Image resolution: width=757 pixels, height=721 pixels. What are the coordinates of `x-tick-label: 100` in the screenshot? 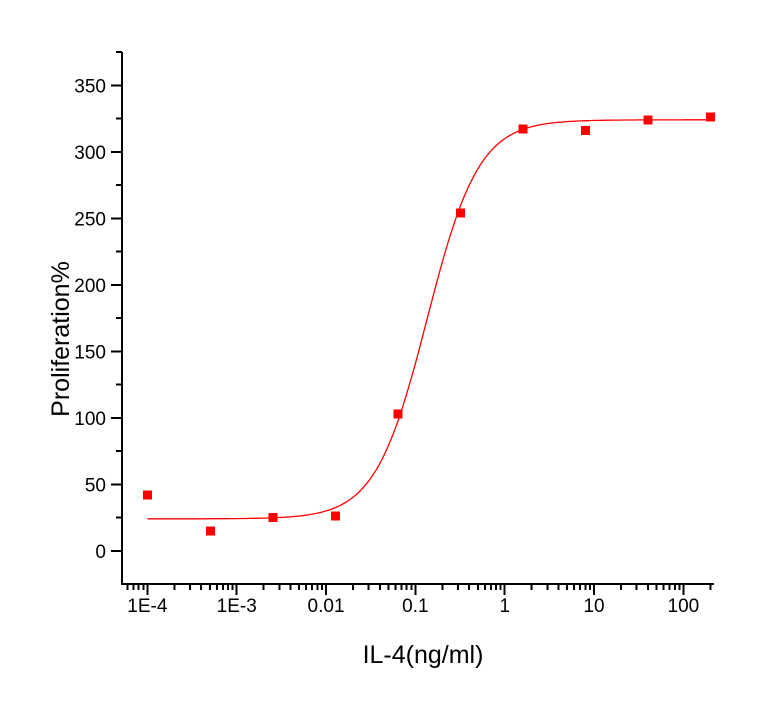 It's located at (684, 606).